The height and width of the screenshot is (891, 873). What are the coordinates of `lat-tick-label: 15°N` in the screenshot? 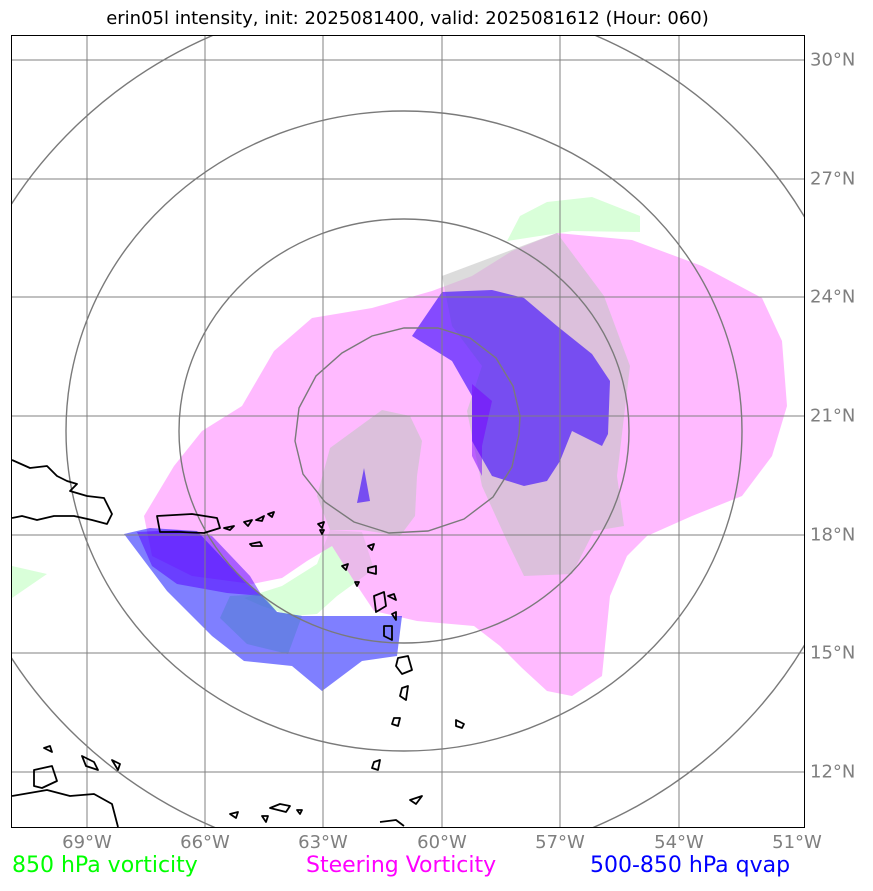 It's located at (833, 653).